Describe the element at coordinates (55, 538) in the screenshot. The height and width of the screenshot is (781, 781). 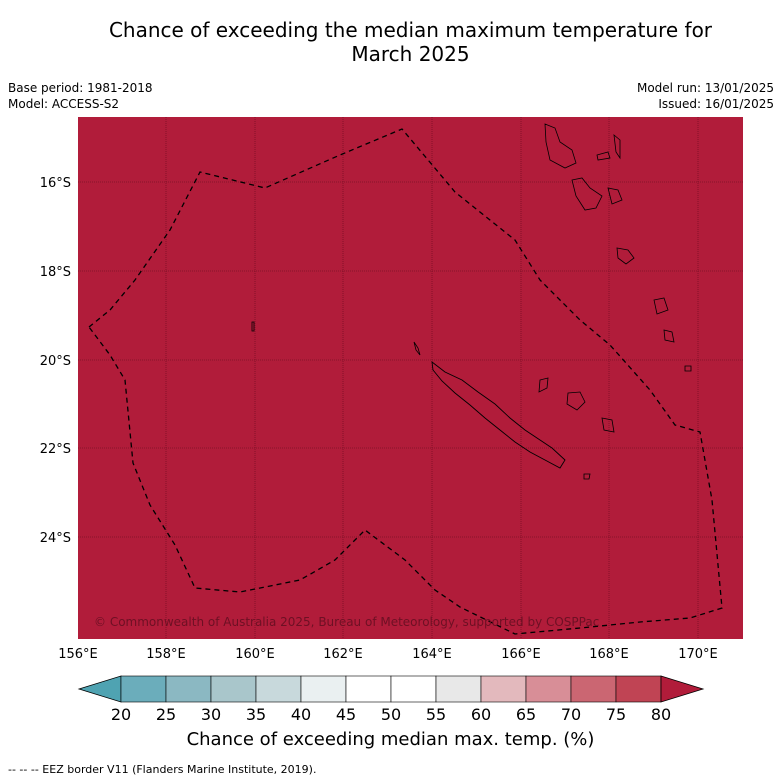
I see `lat-label-24s: 24°S` at that location.